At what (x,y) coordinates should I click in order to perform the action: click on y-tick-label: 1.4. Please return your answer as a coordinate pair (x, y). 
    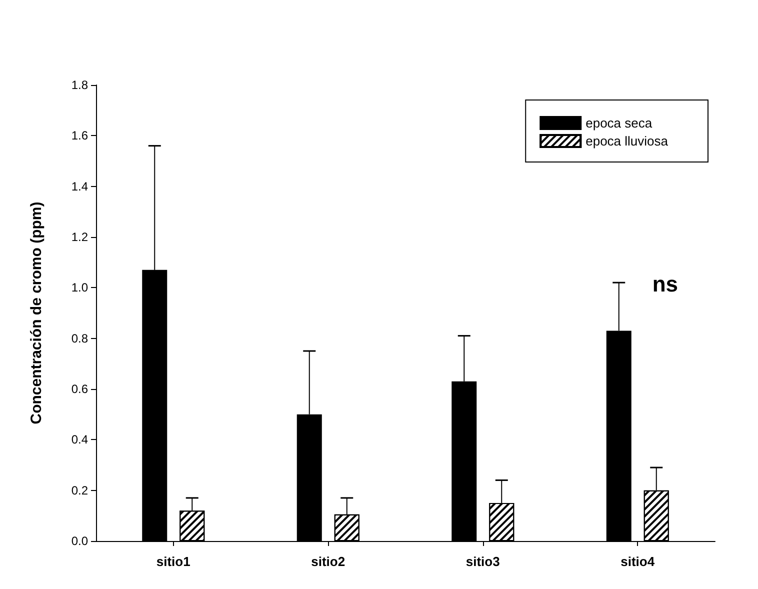
    Looking at the image, I should click on (79, 186).